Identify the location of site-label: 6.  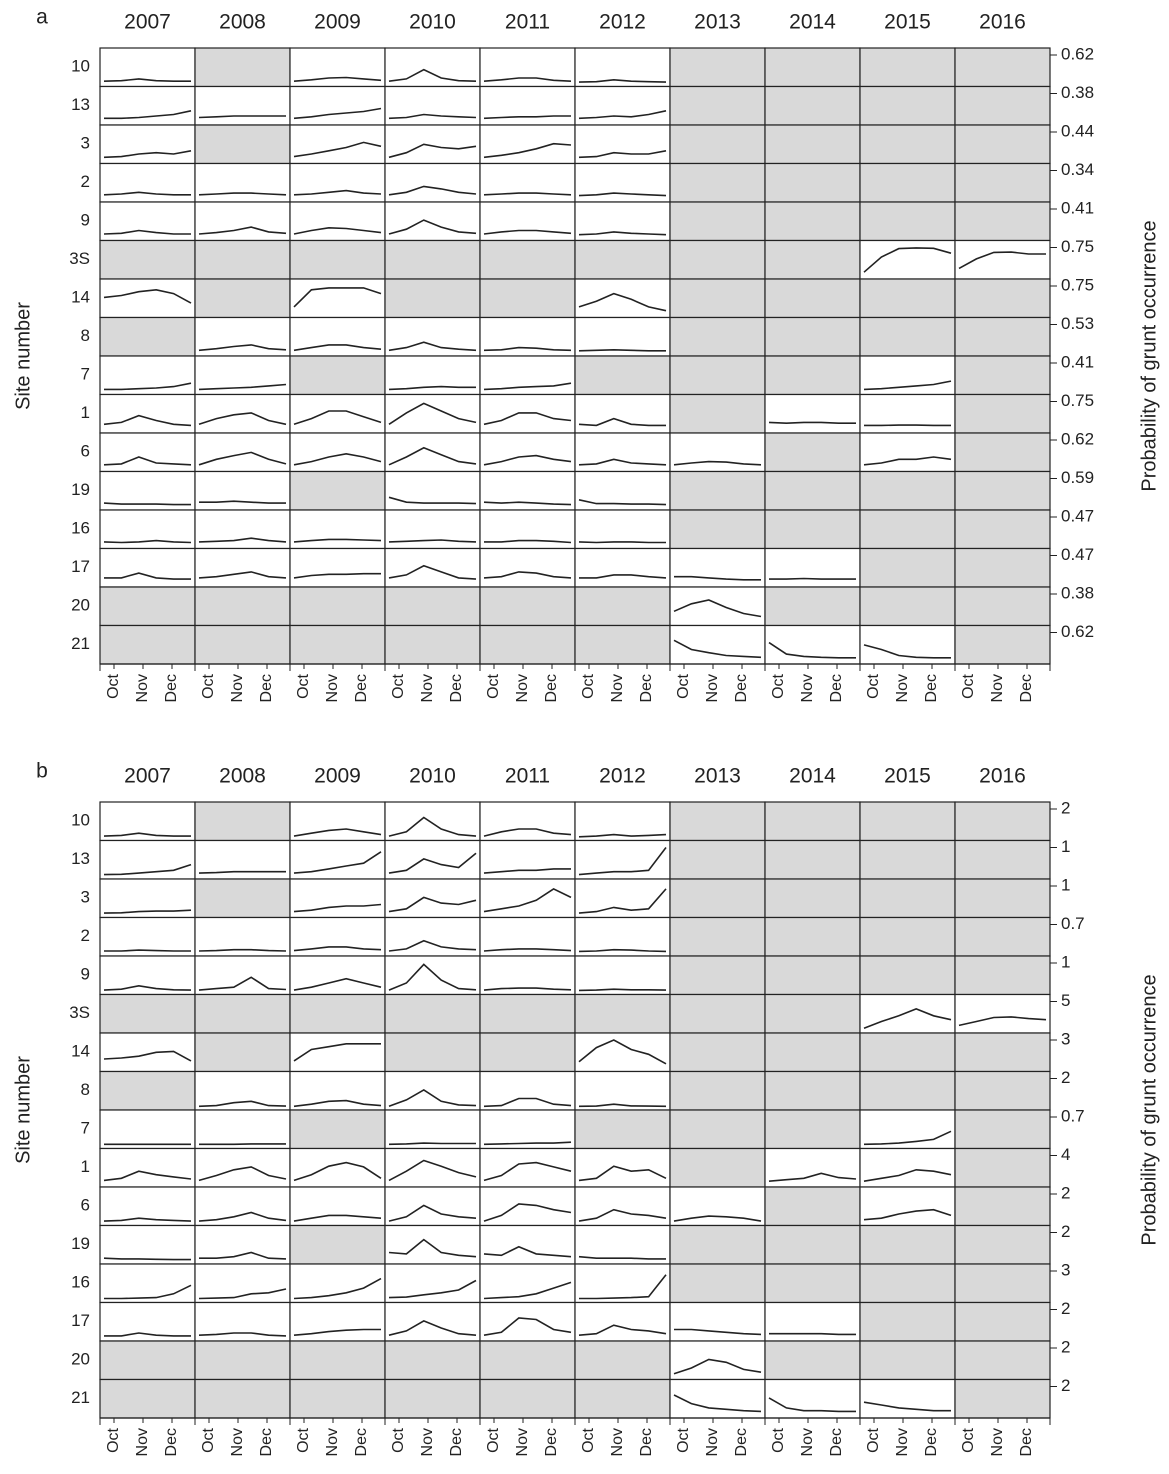
(85, 1205).